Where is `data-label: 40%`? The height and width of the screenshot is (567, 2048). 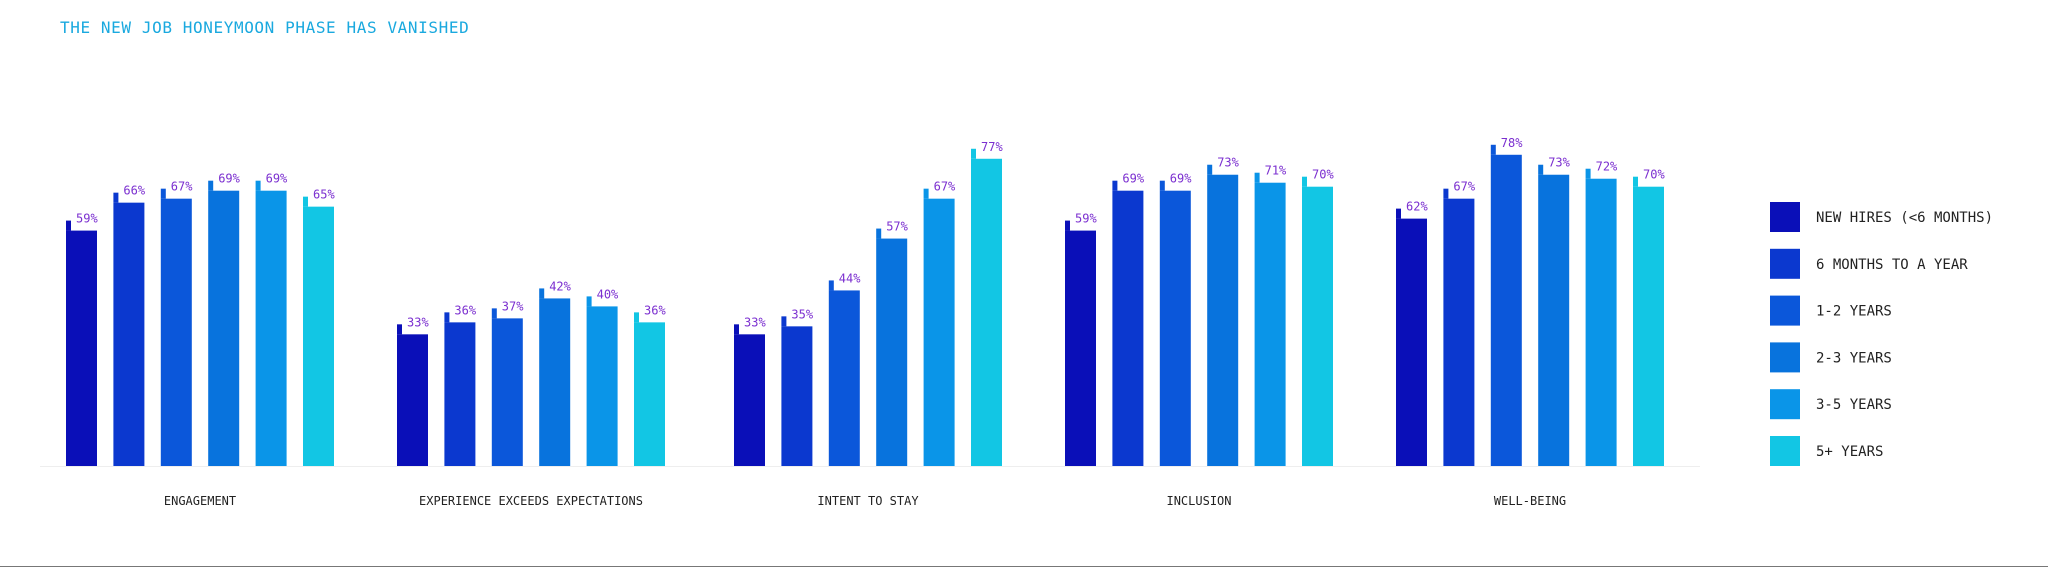 data-label: 40% is located at coordinates (608, 294).